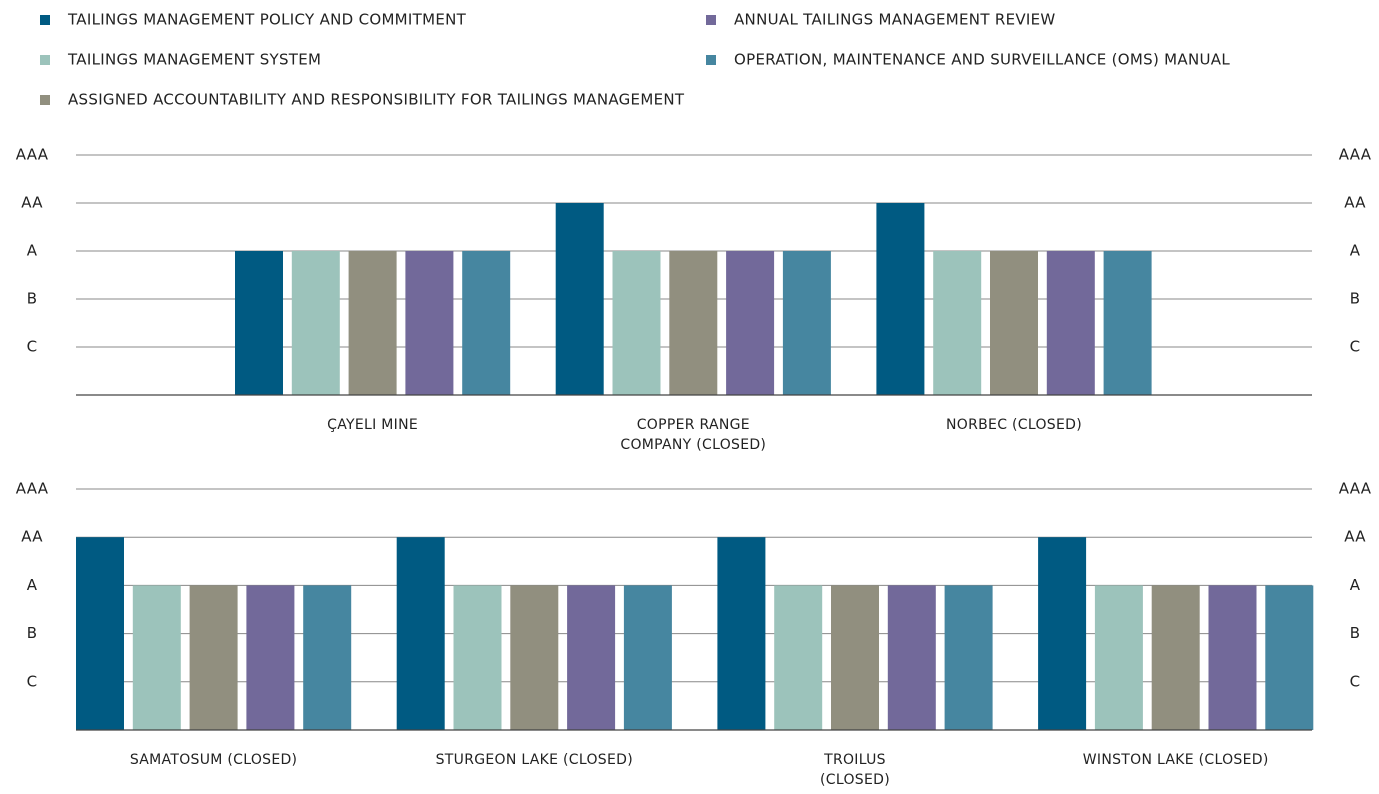 Image resolution: width=1379 pixels, height=794 pixels. I want to click on x-tick-label: WINSTON LAKE (CLOSED), so click(1175, 760).